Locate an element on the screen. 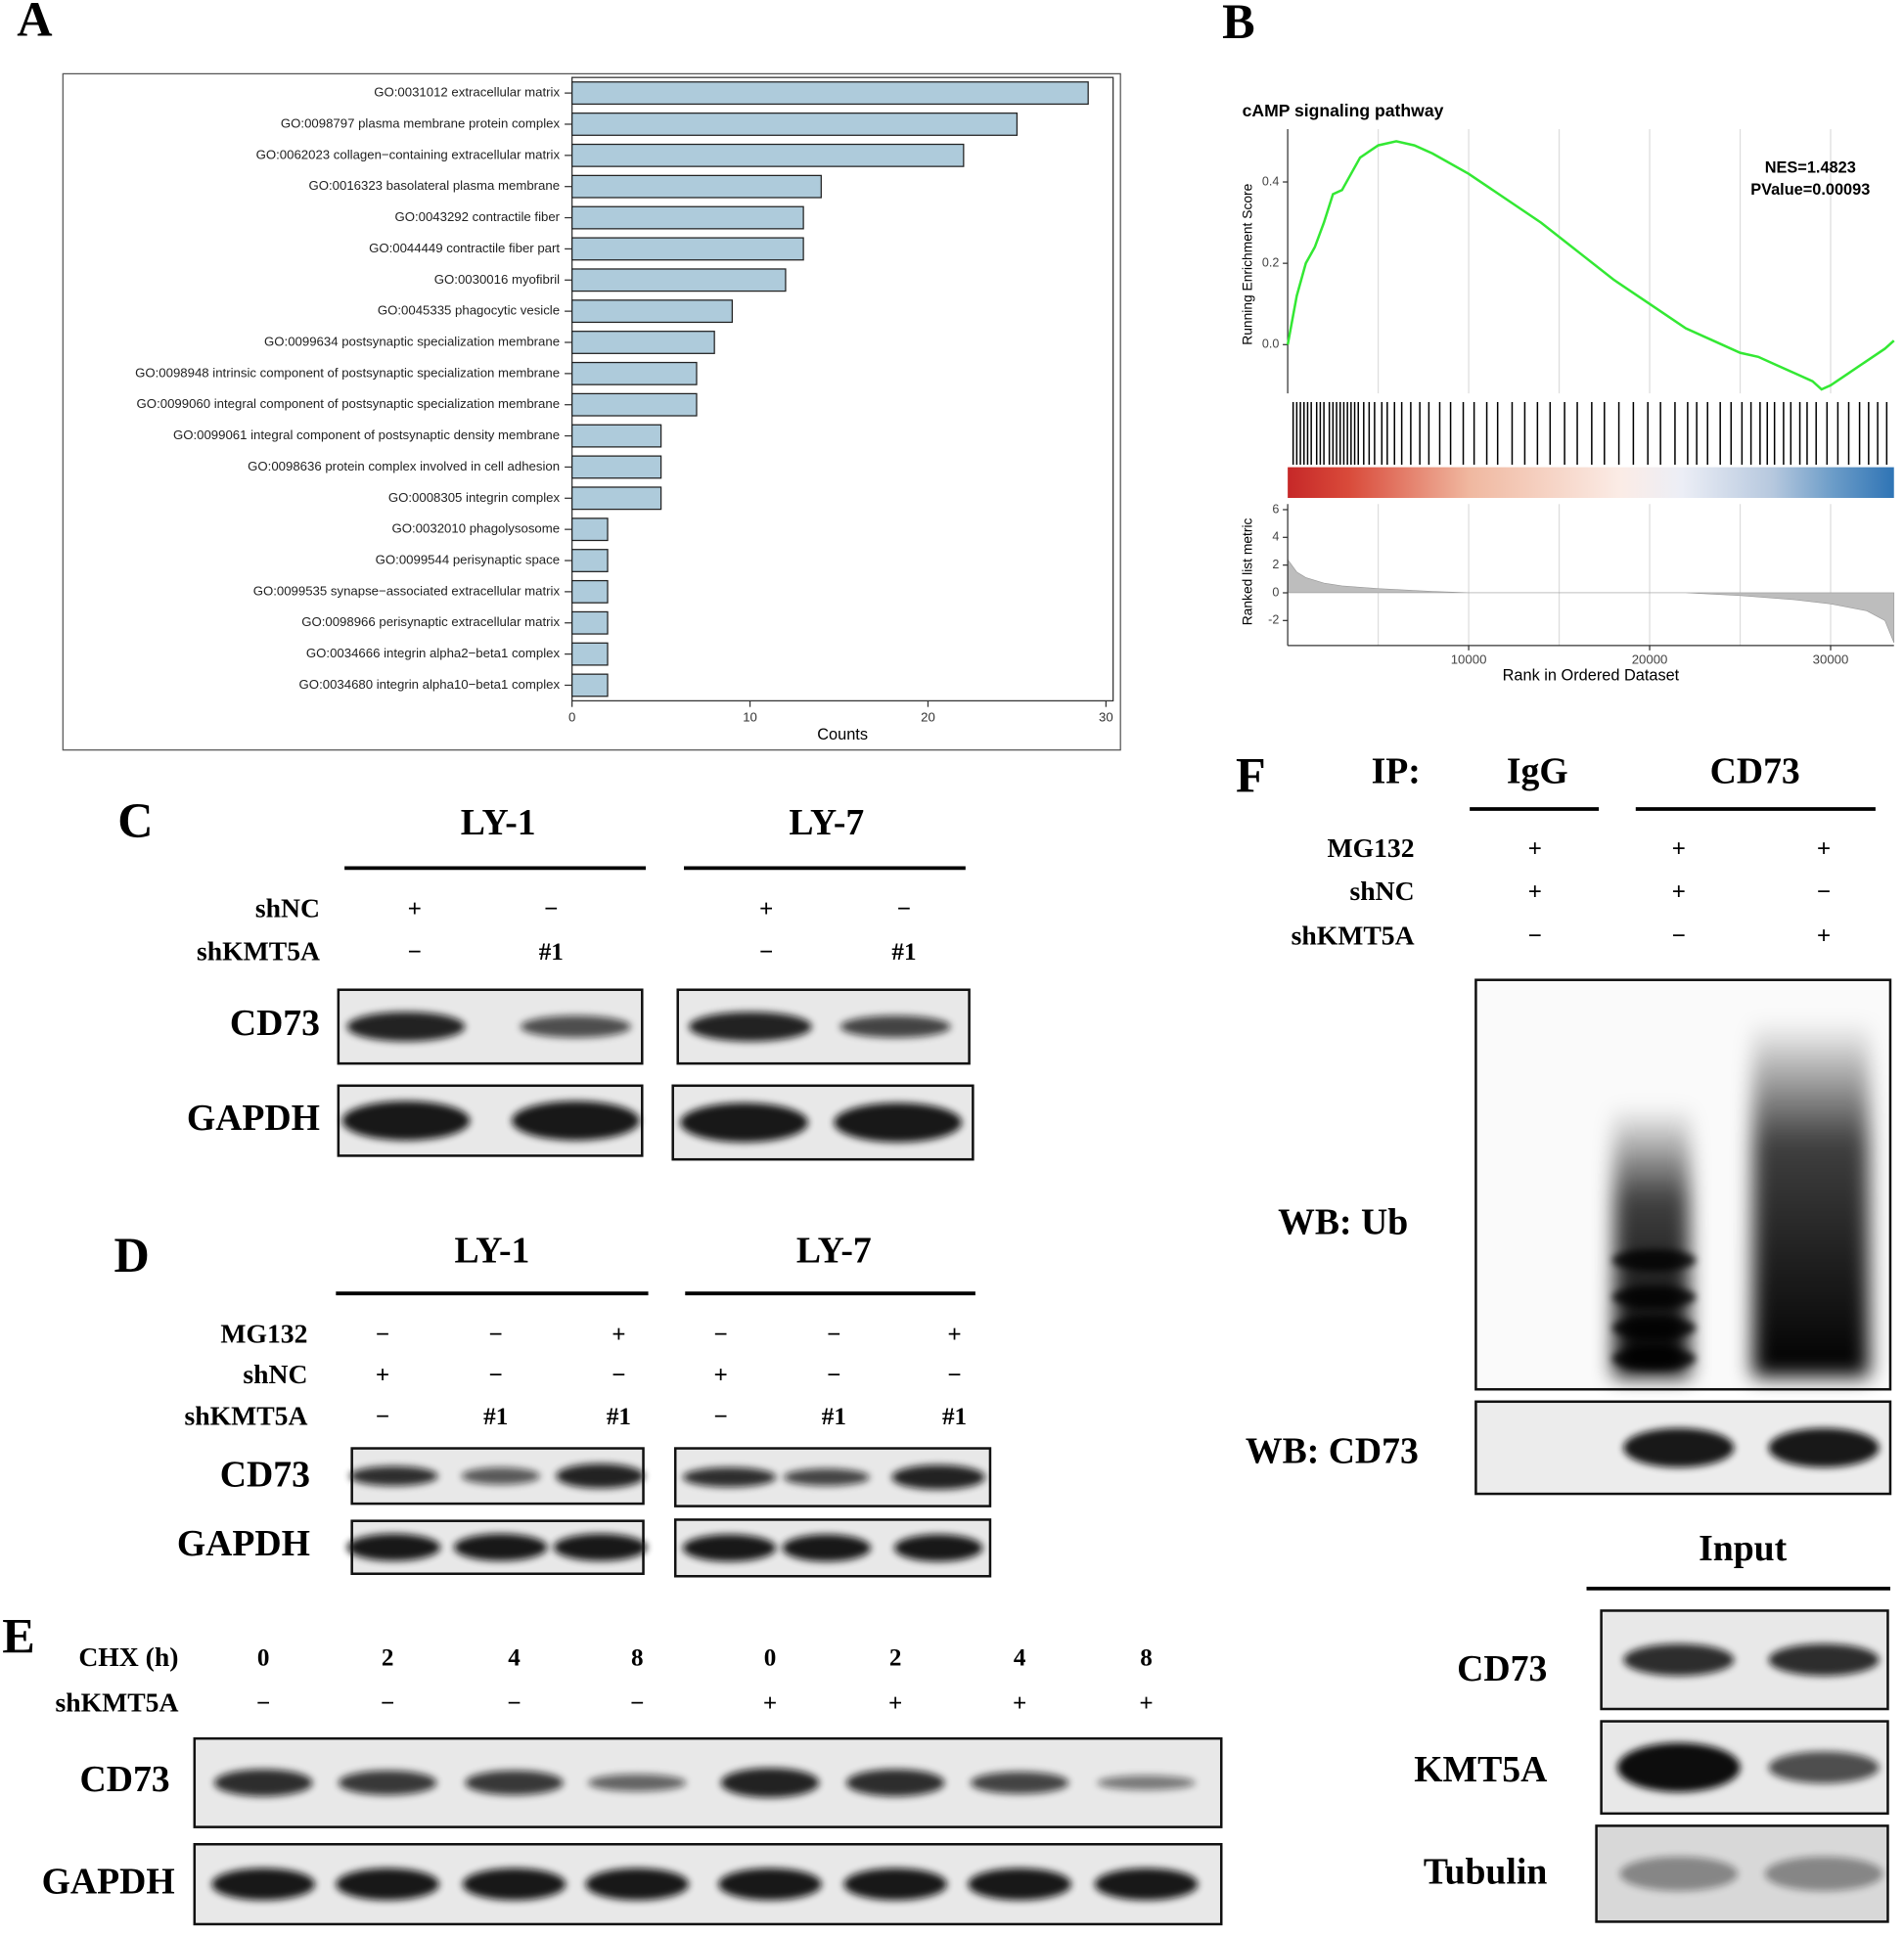  condition: 0 is located at coordinates (263, 1657).